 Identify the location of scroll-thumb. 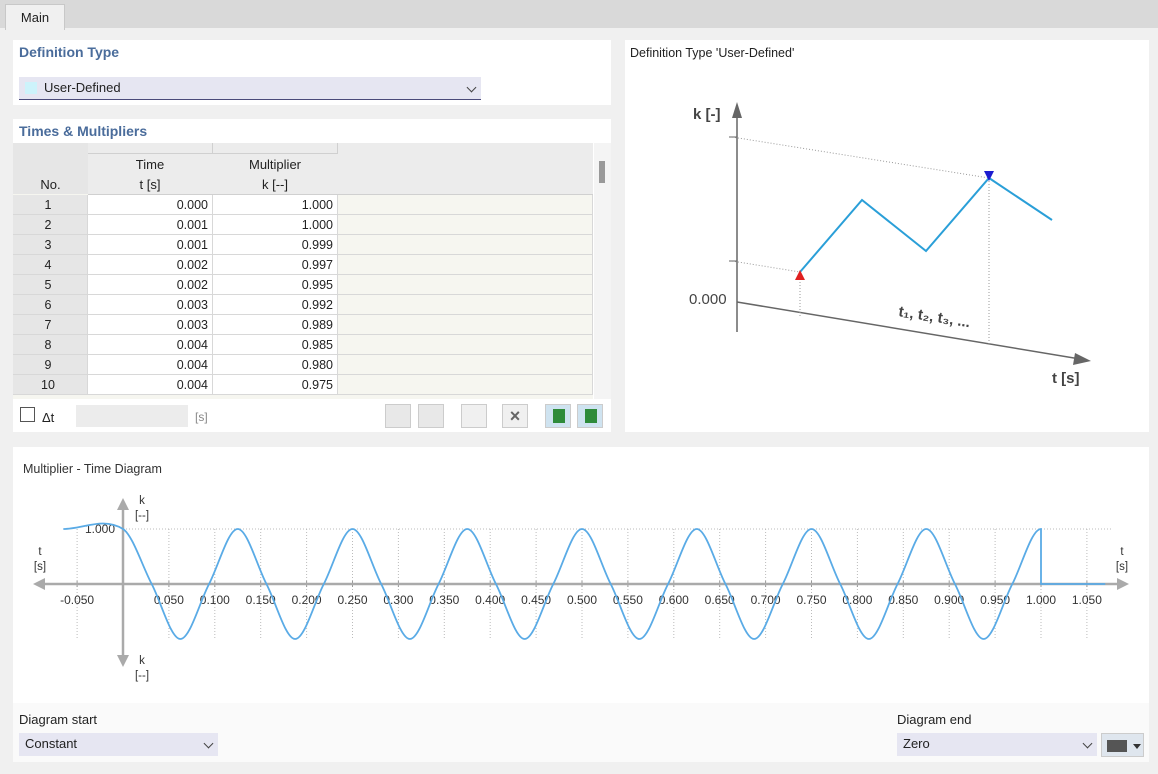
(602, 172).